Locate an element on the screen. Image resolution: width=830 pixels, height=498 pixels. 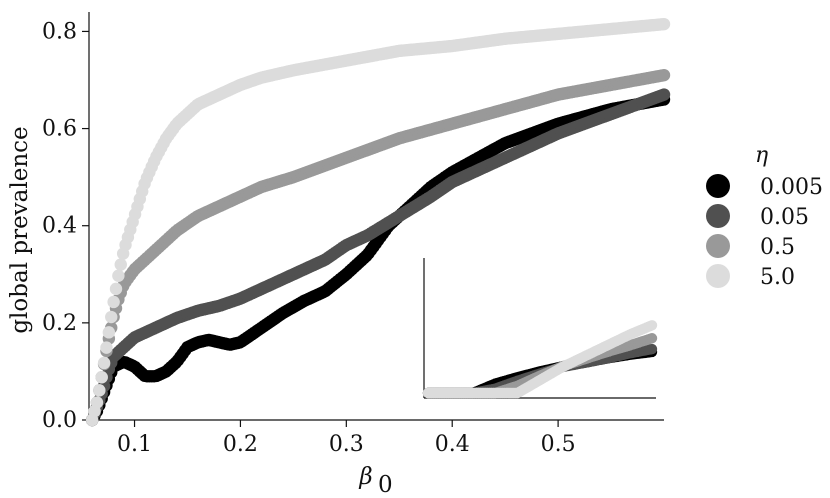
x-tick-label: 0.4 is located at coordinates (452, 444).